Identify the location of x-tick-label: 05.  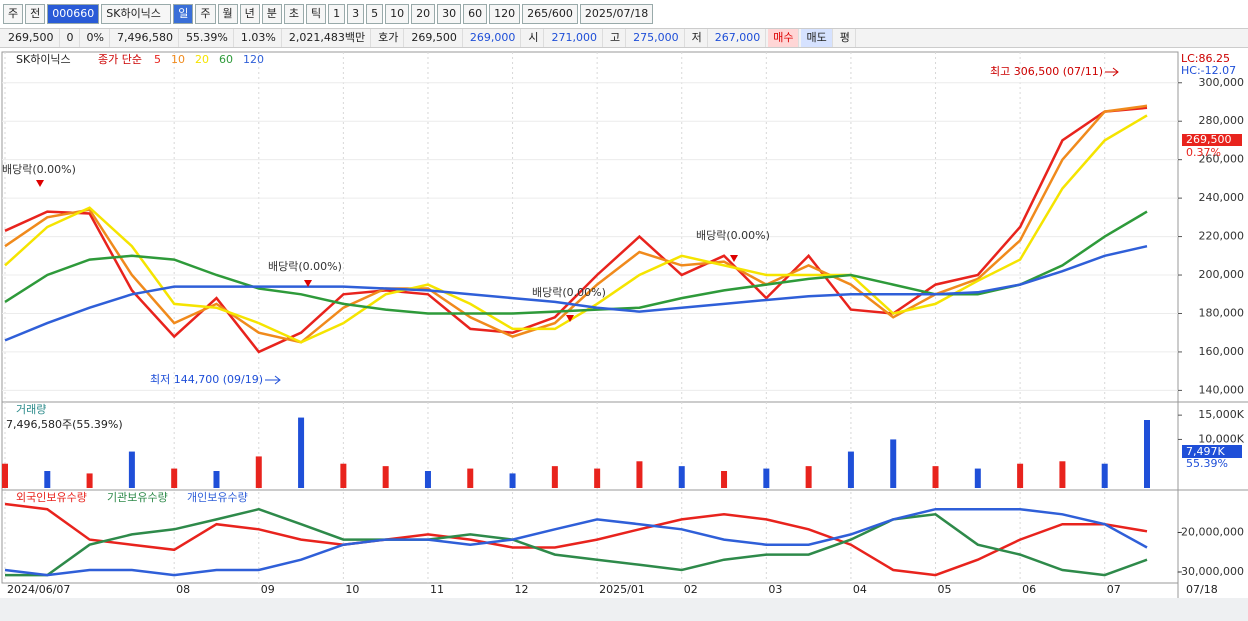
(945, 589).